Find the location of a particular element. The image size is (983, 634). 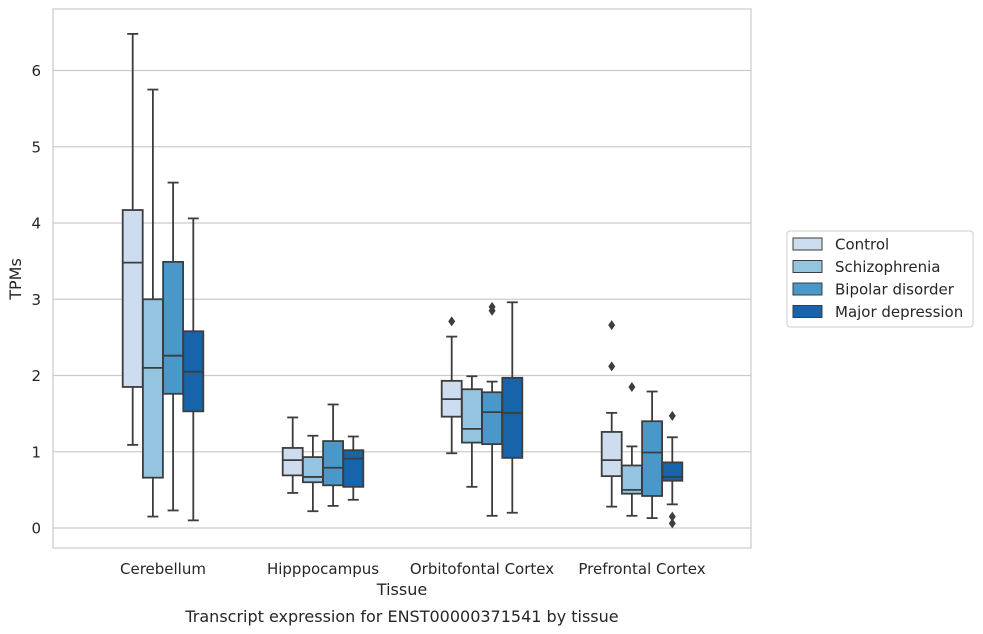

y-axis-label: TPMs is located at coordinates (15, 279).